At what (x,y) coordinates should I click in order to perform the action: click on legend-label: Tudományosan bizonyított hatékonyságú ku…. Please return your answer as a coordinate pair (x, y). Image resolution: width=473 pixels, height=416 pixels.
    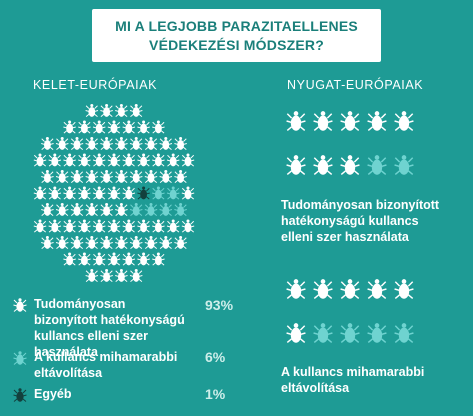
    Looking at the image, I should click on (109, 328).